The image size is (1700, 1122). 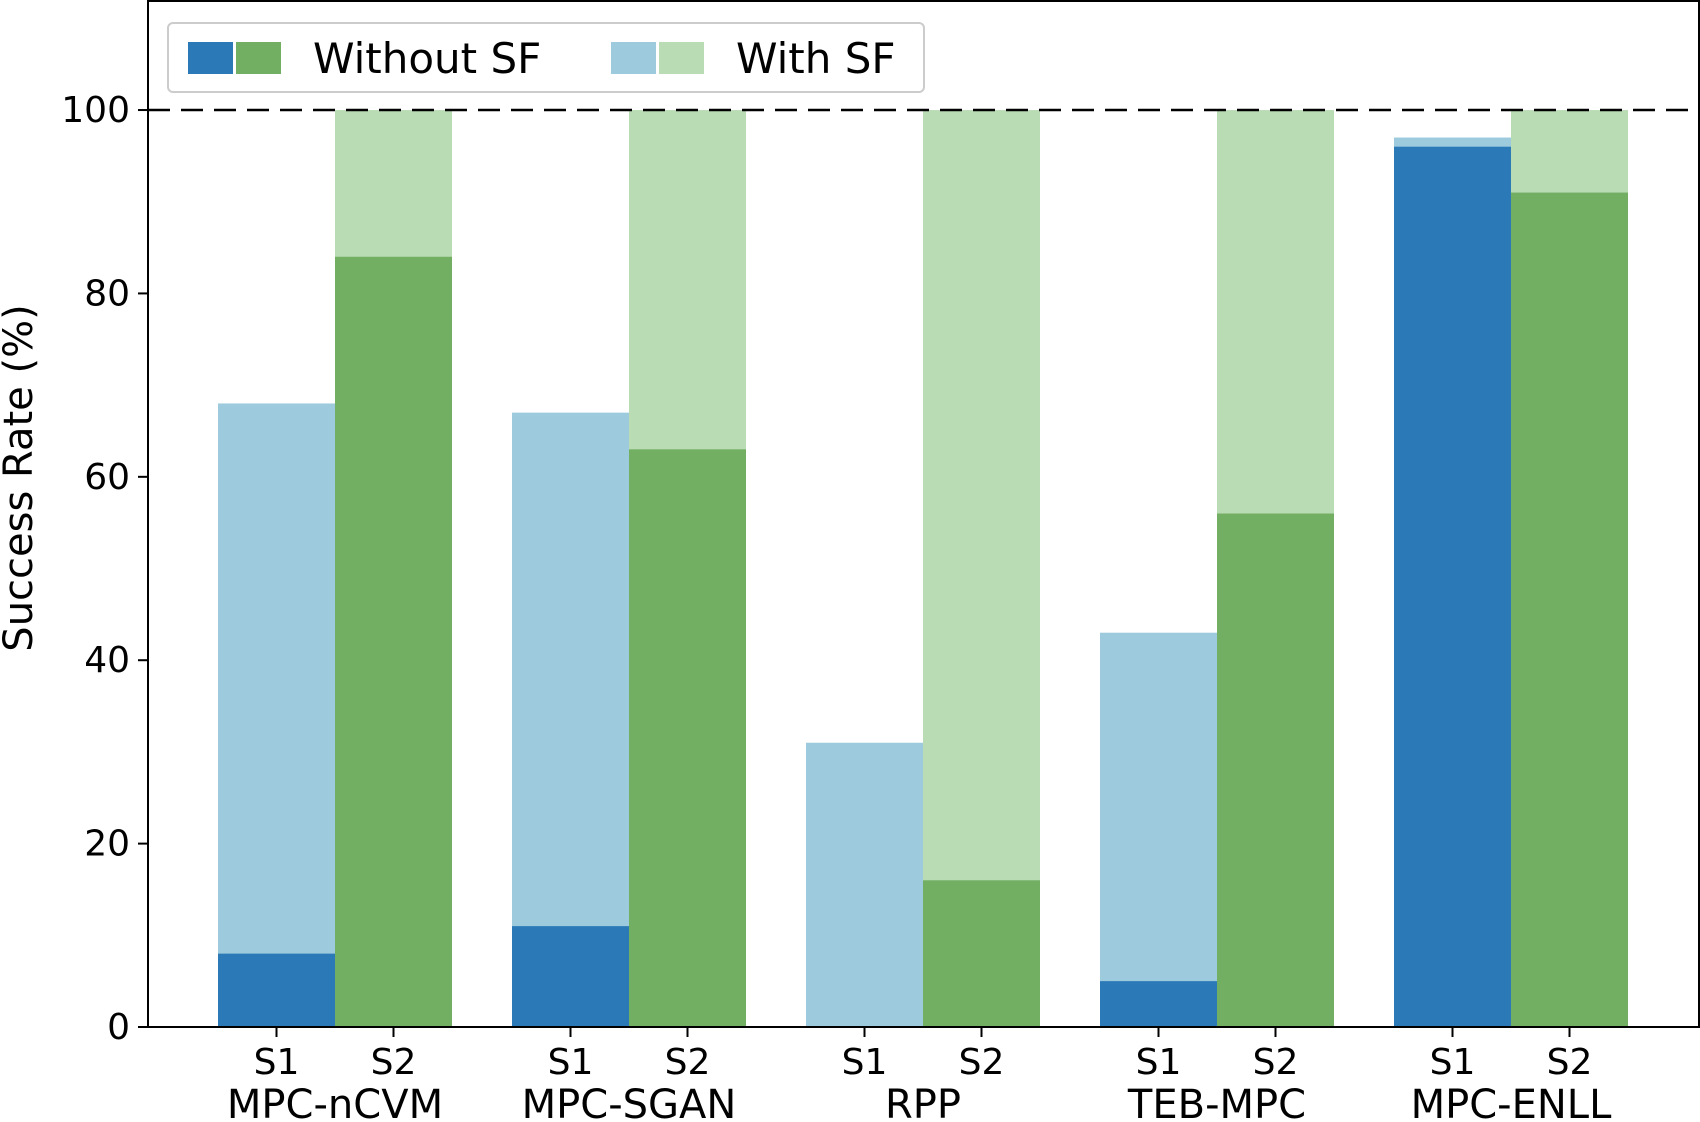 I want to click on legend-label-with-sf: With SF, so click(x=816, y=58).